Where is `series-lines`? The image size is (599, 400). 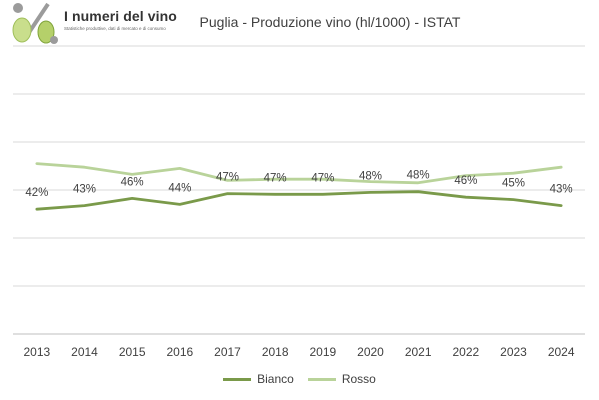 series-lines is located at coordinates (299, 186).